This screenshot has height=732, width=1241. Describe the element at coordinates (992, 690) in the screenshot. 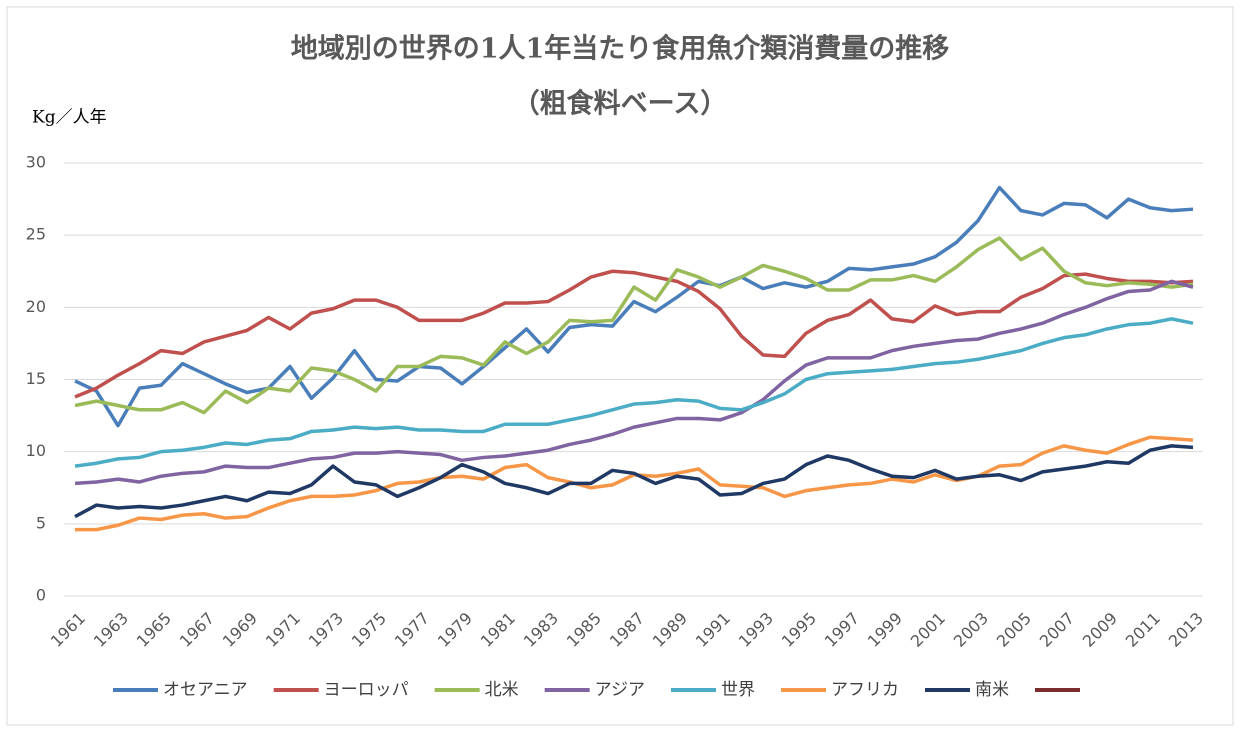

I see `legend-label: 南米` at that location.